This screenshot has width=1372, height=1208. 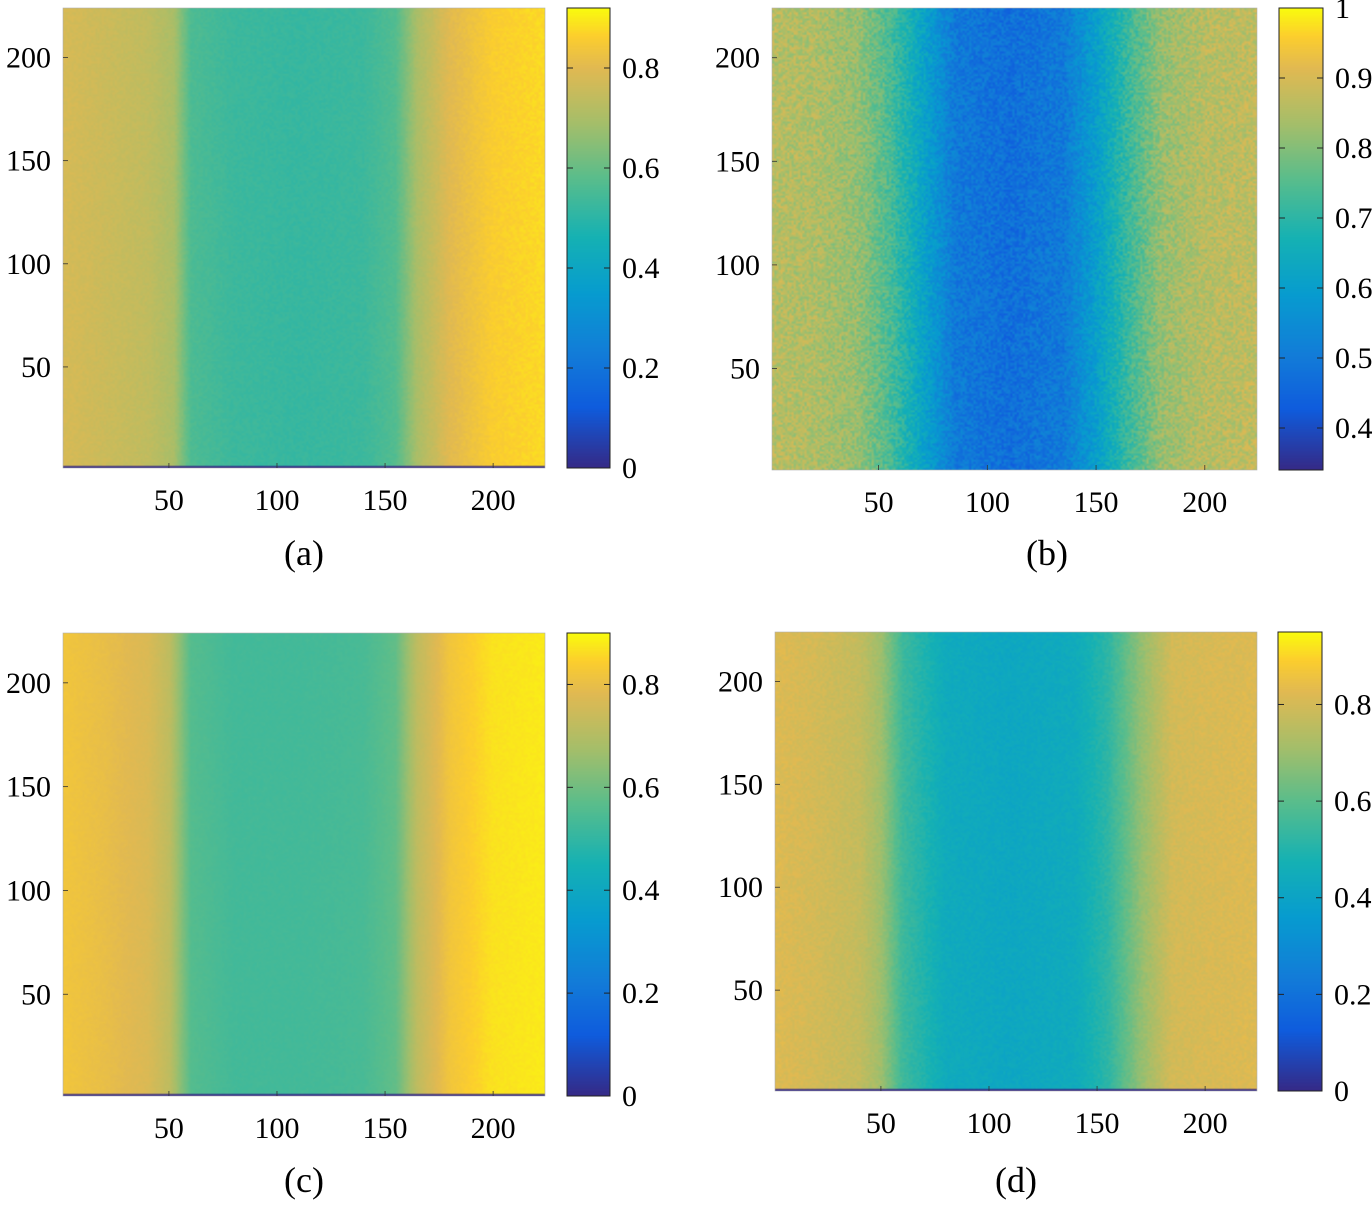 I want to click on colorbar-tick-label: 0.5, so click(x=1353, y=358).